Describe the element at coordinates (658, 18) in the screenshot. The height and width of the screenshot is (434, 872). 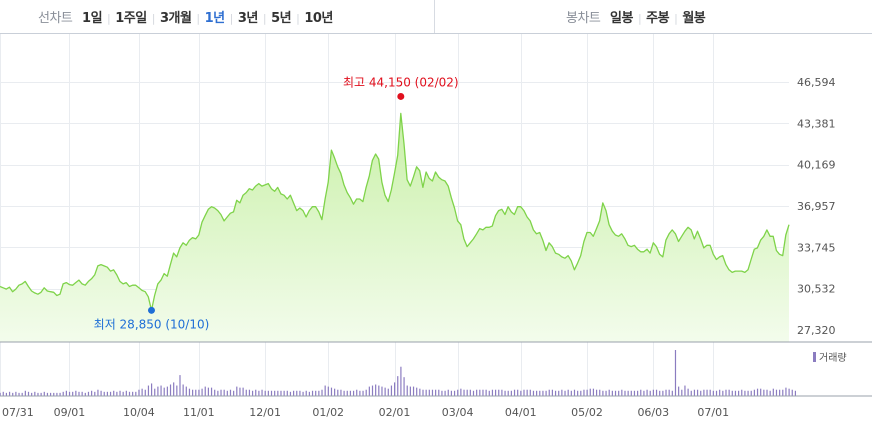
I see `candle-tab-2: 주봉` at that location.